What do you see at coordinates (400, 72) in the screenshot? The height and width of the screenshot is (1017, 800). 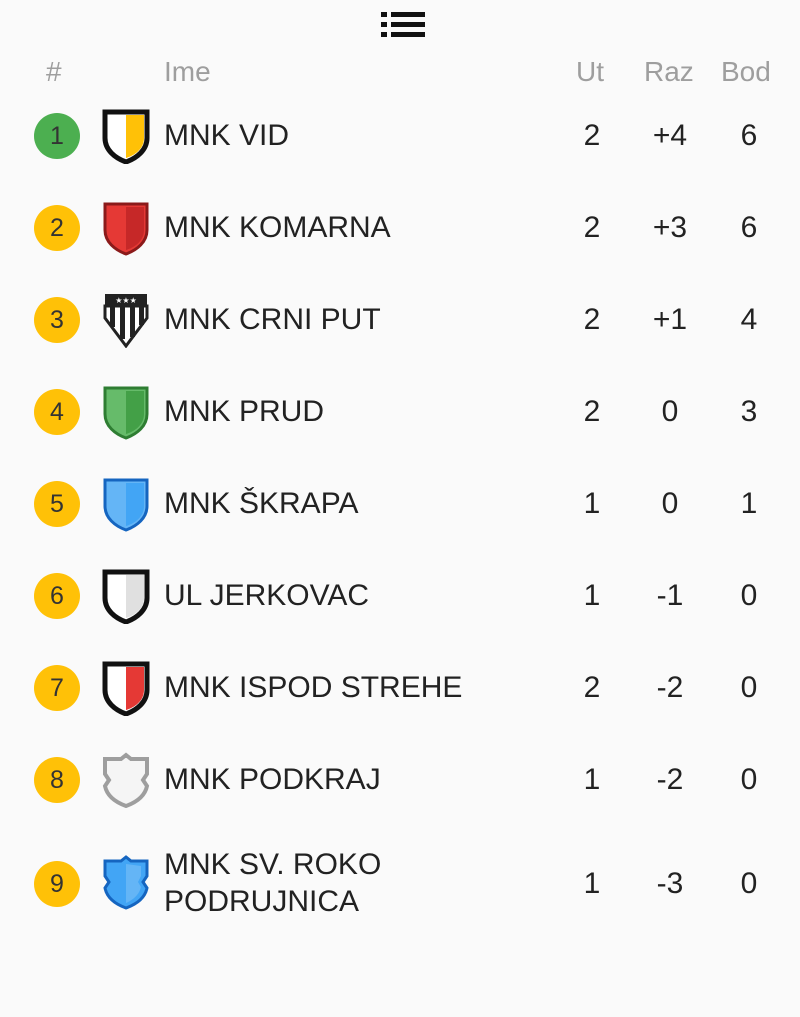 I see `table-header: # Ime Ut Raz Bod` at bounding box center [400, 72].